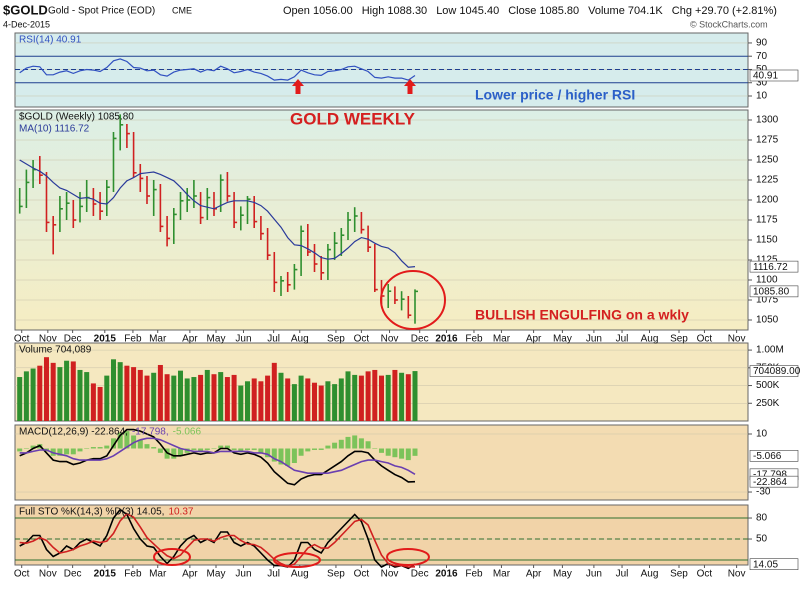  Describe the element at coordinates (534, 574) in the screenshot. I see `x-tick-label: Apr` at that location.